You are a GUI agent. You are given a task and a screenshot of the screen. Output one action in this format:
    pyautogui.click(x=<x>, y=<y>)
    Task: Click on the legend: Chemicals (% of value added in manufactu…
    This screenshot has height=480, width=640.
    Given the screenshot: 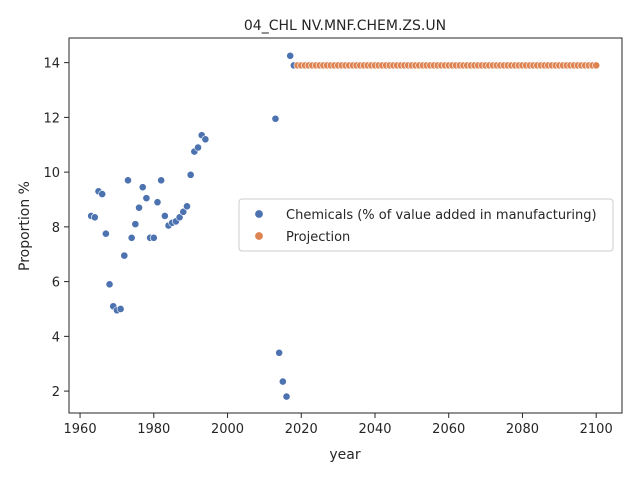 What is the action you would take?
    pyautogui.click(x=426, y=225)
    